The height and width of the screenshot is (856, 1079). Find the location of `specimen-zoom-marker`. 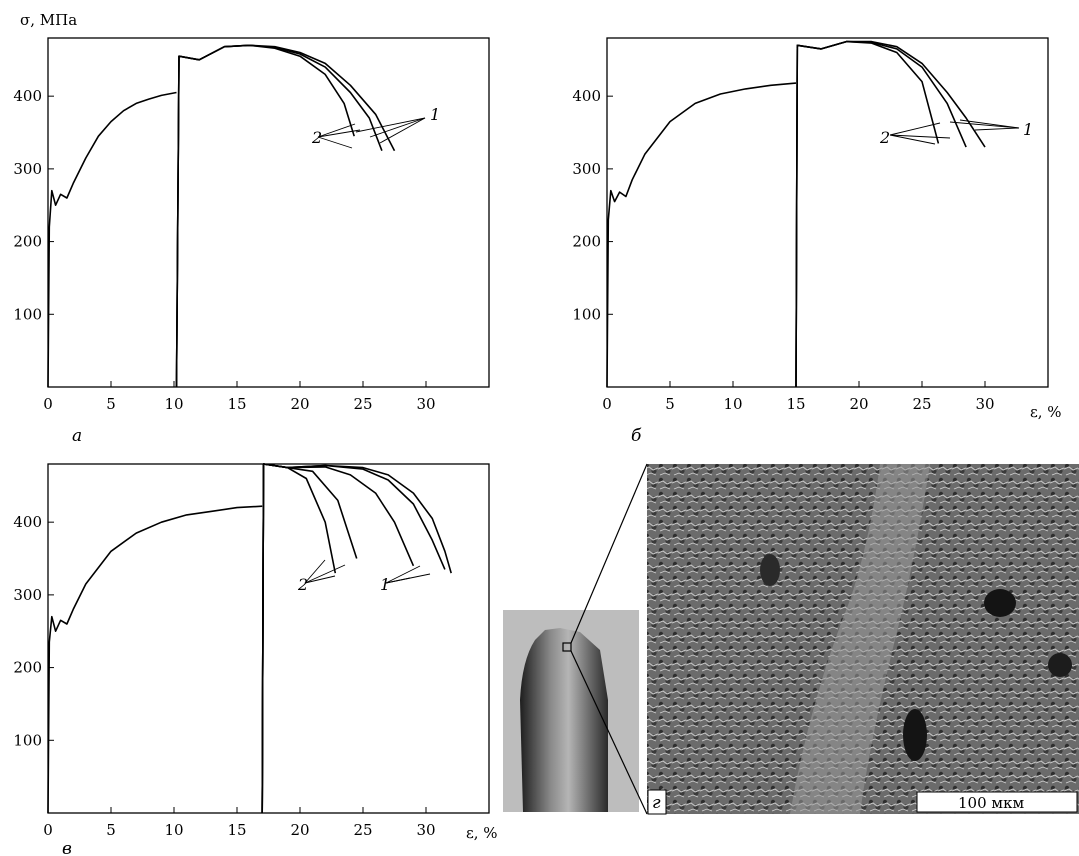

specimen-zoom-marker is located at coordinates (567, 647).